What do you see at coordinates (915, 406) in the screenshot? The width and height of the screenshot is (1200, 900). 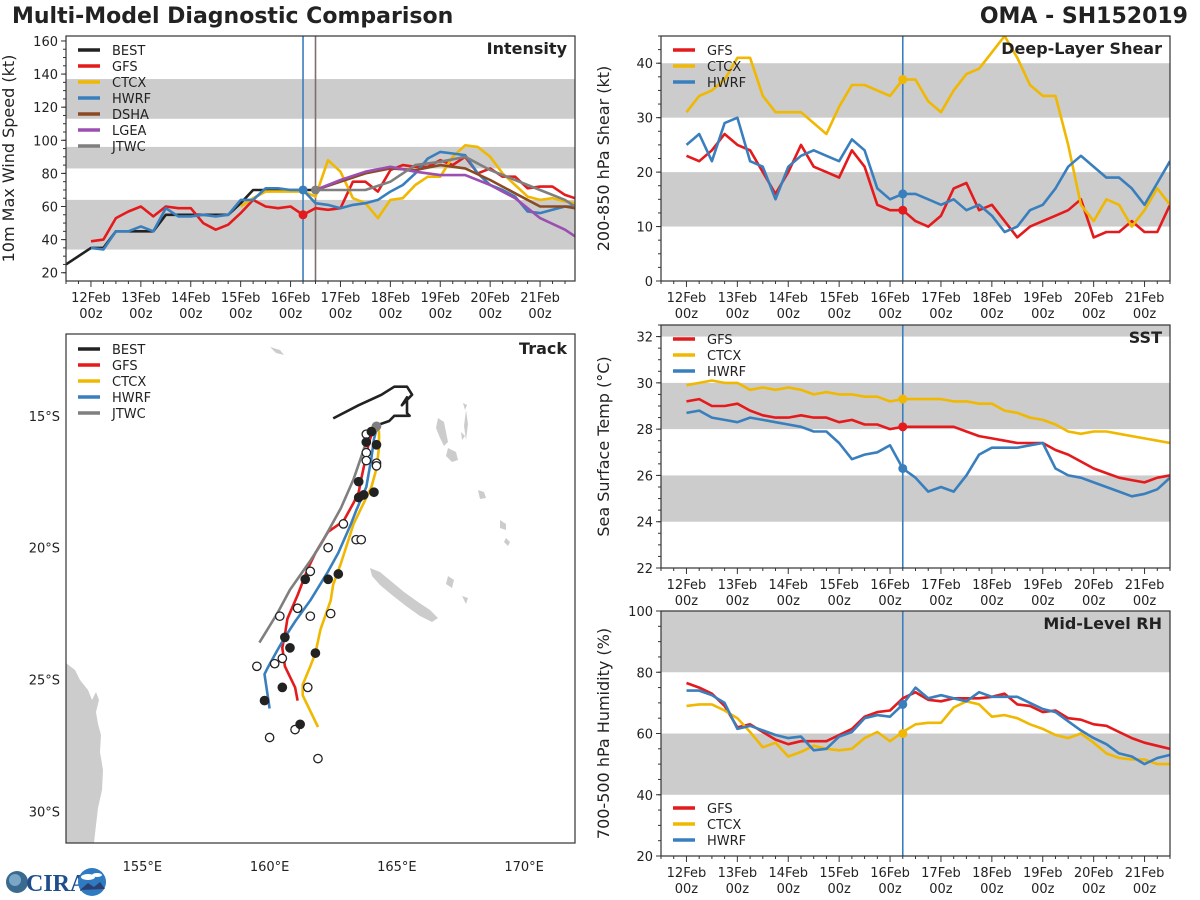 I see `shade-band` at bounding box center [915, 406].